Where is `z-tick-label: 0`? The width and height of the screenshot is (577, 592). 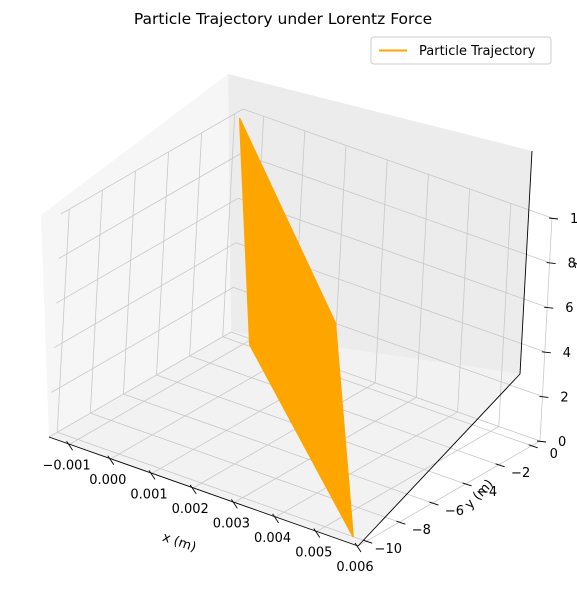 z-tick-label: 0 is located at coordinates (562, 442).